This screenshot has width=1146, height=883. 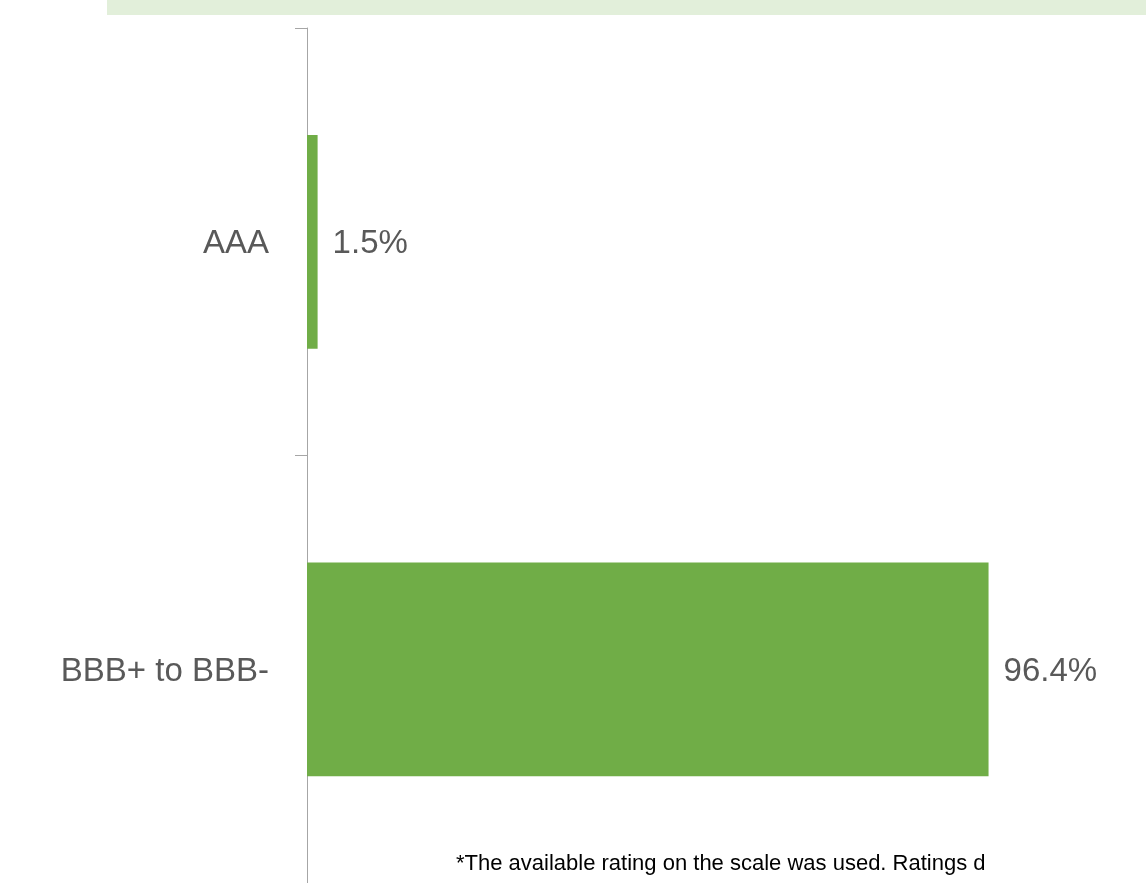 What do you see at coordinates (235, 242) in the screenshot?
I see `y-tick-label: AAA` at bounding box center [235, 242].